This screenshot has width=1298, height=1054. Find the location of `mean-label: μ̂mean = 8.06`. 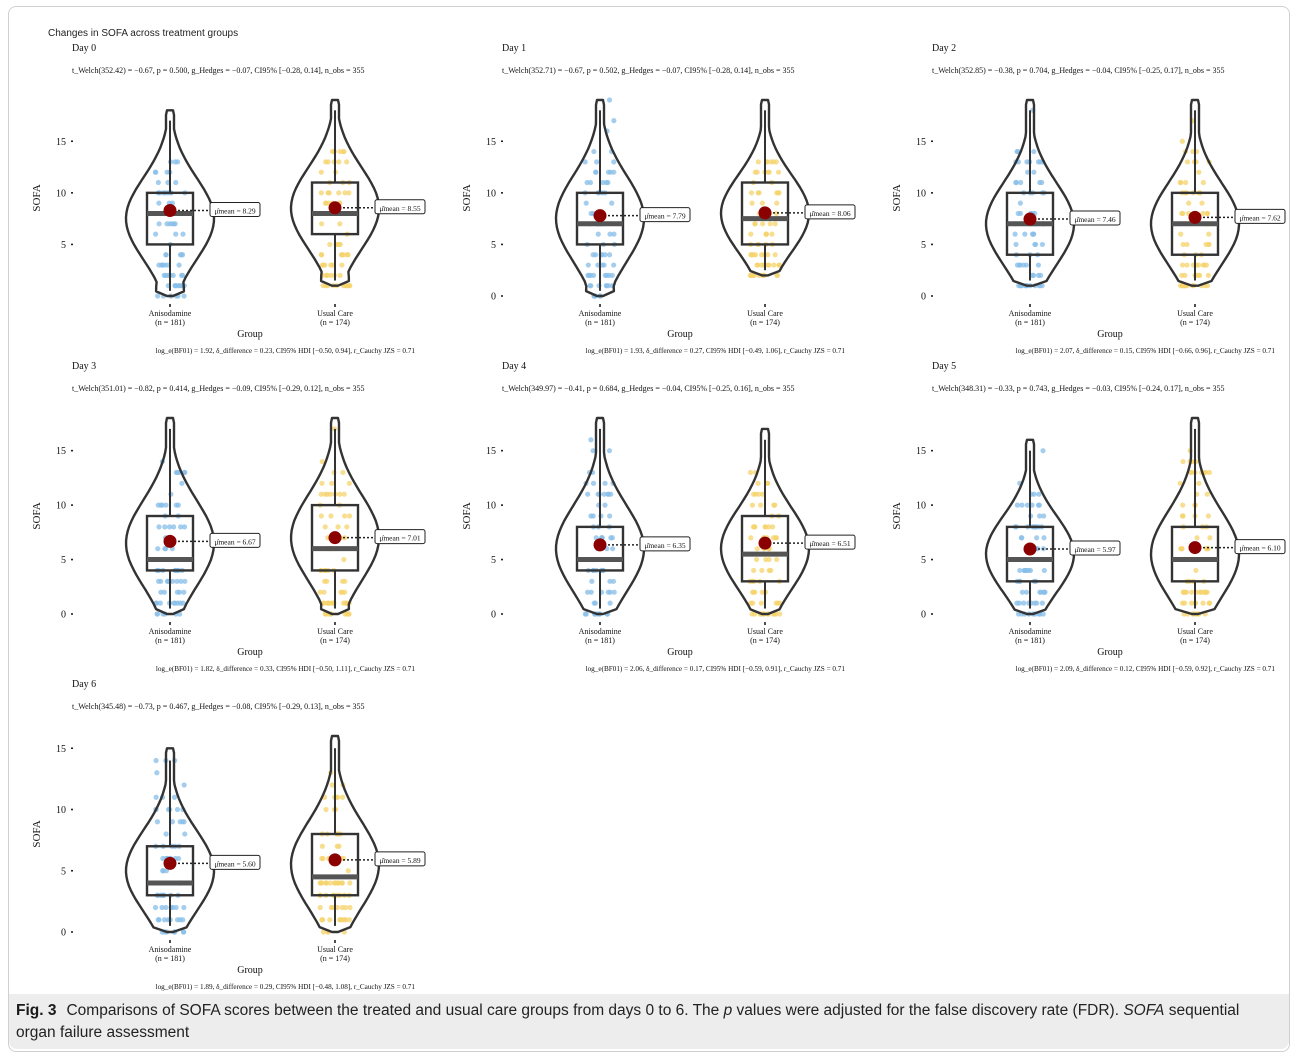

mean-label: μ̂mean = 8.06 is located at coordinates (830, 213).